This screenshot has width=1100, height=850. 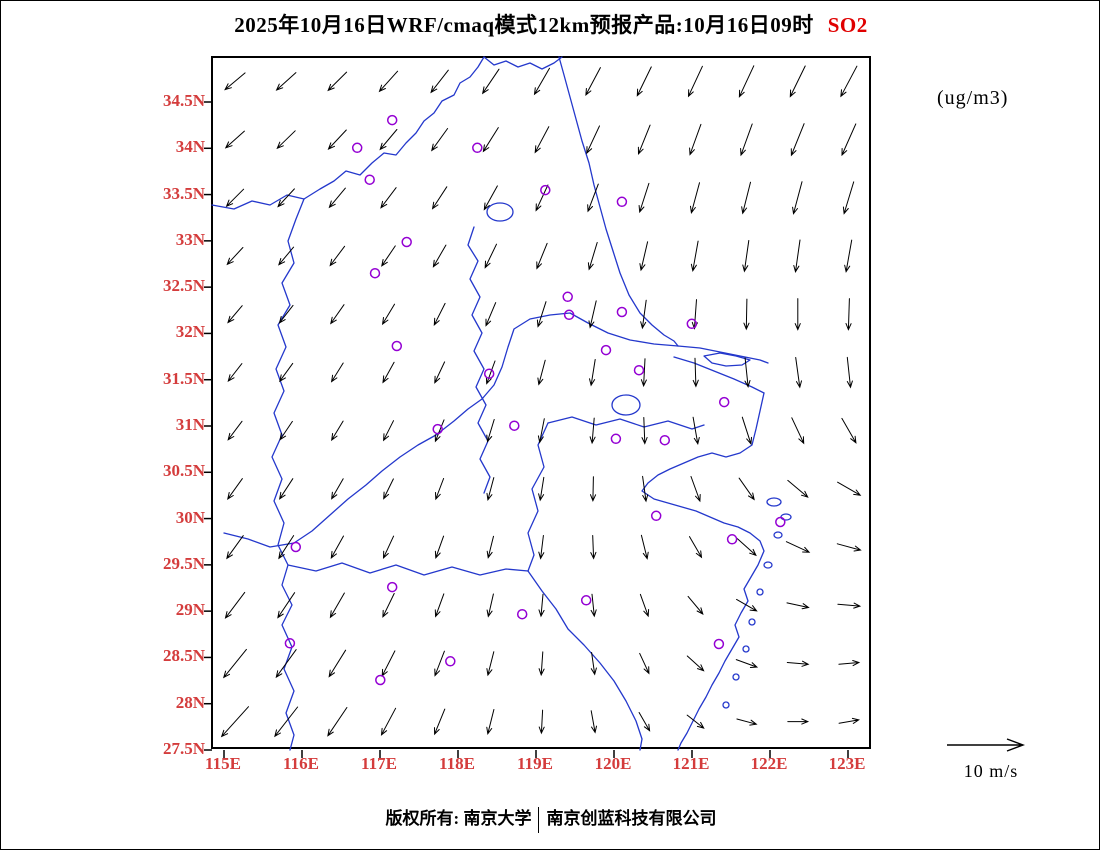 I want to click on lat-tick-label: 28N, so click(x=190, y=702).